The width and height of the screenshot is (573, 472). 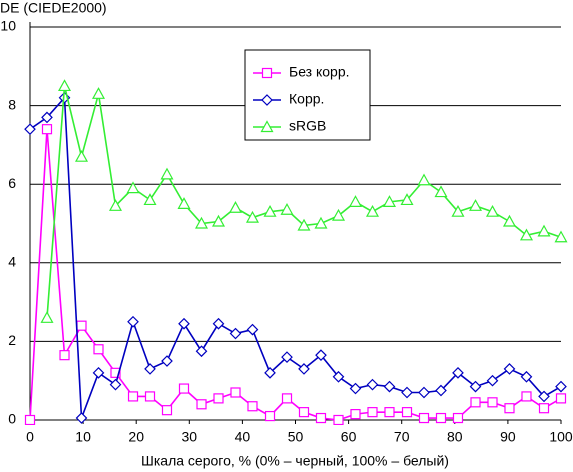 What do you see at coordinates (12, 340) in the screenshot?
I see `y-tick-label: 2` at bounding box center [12, 340].